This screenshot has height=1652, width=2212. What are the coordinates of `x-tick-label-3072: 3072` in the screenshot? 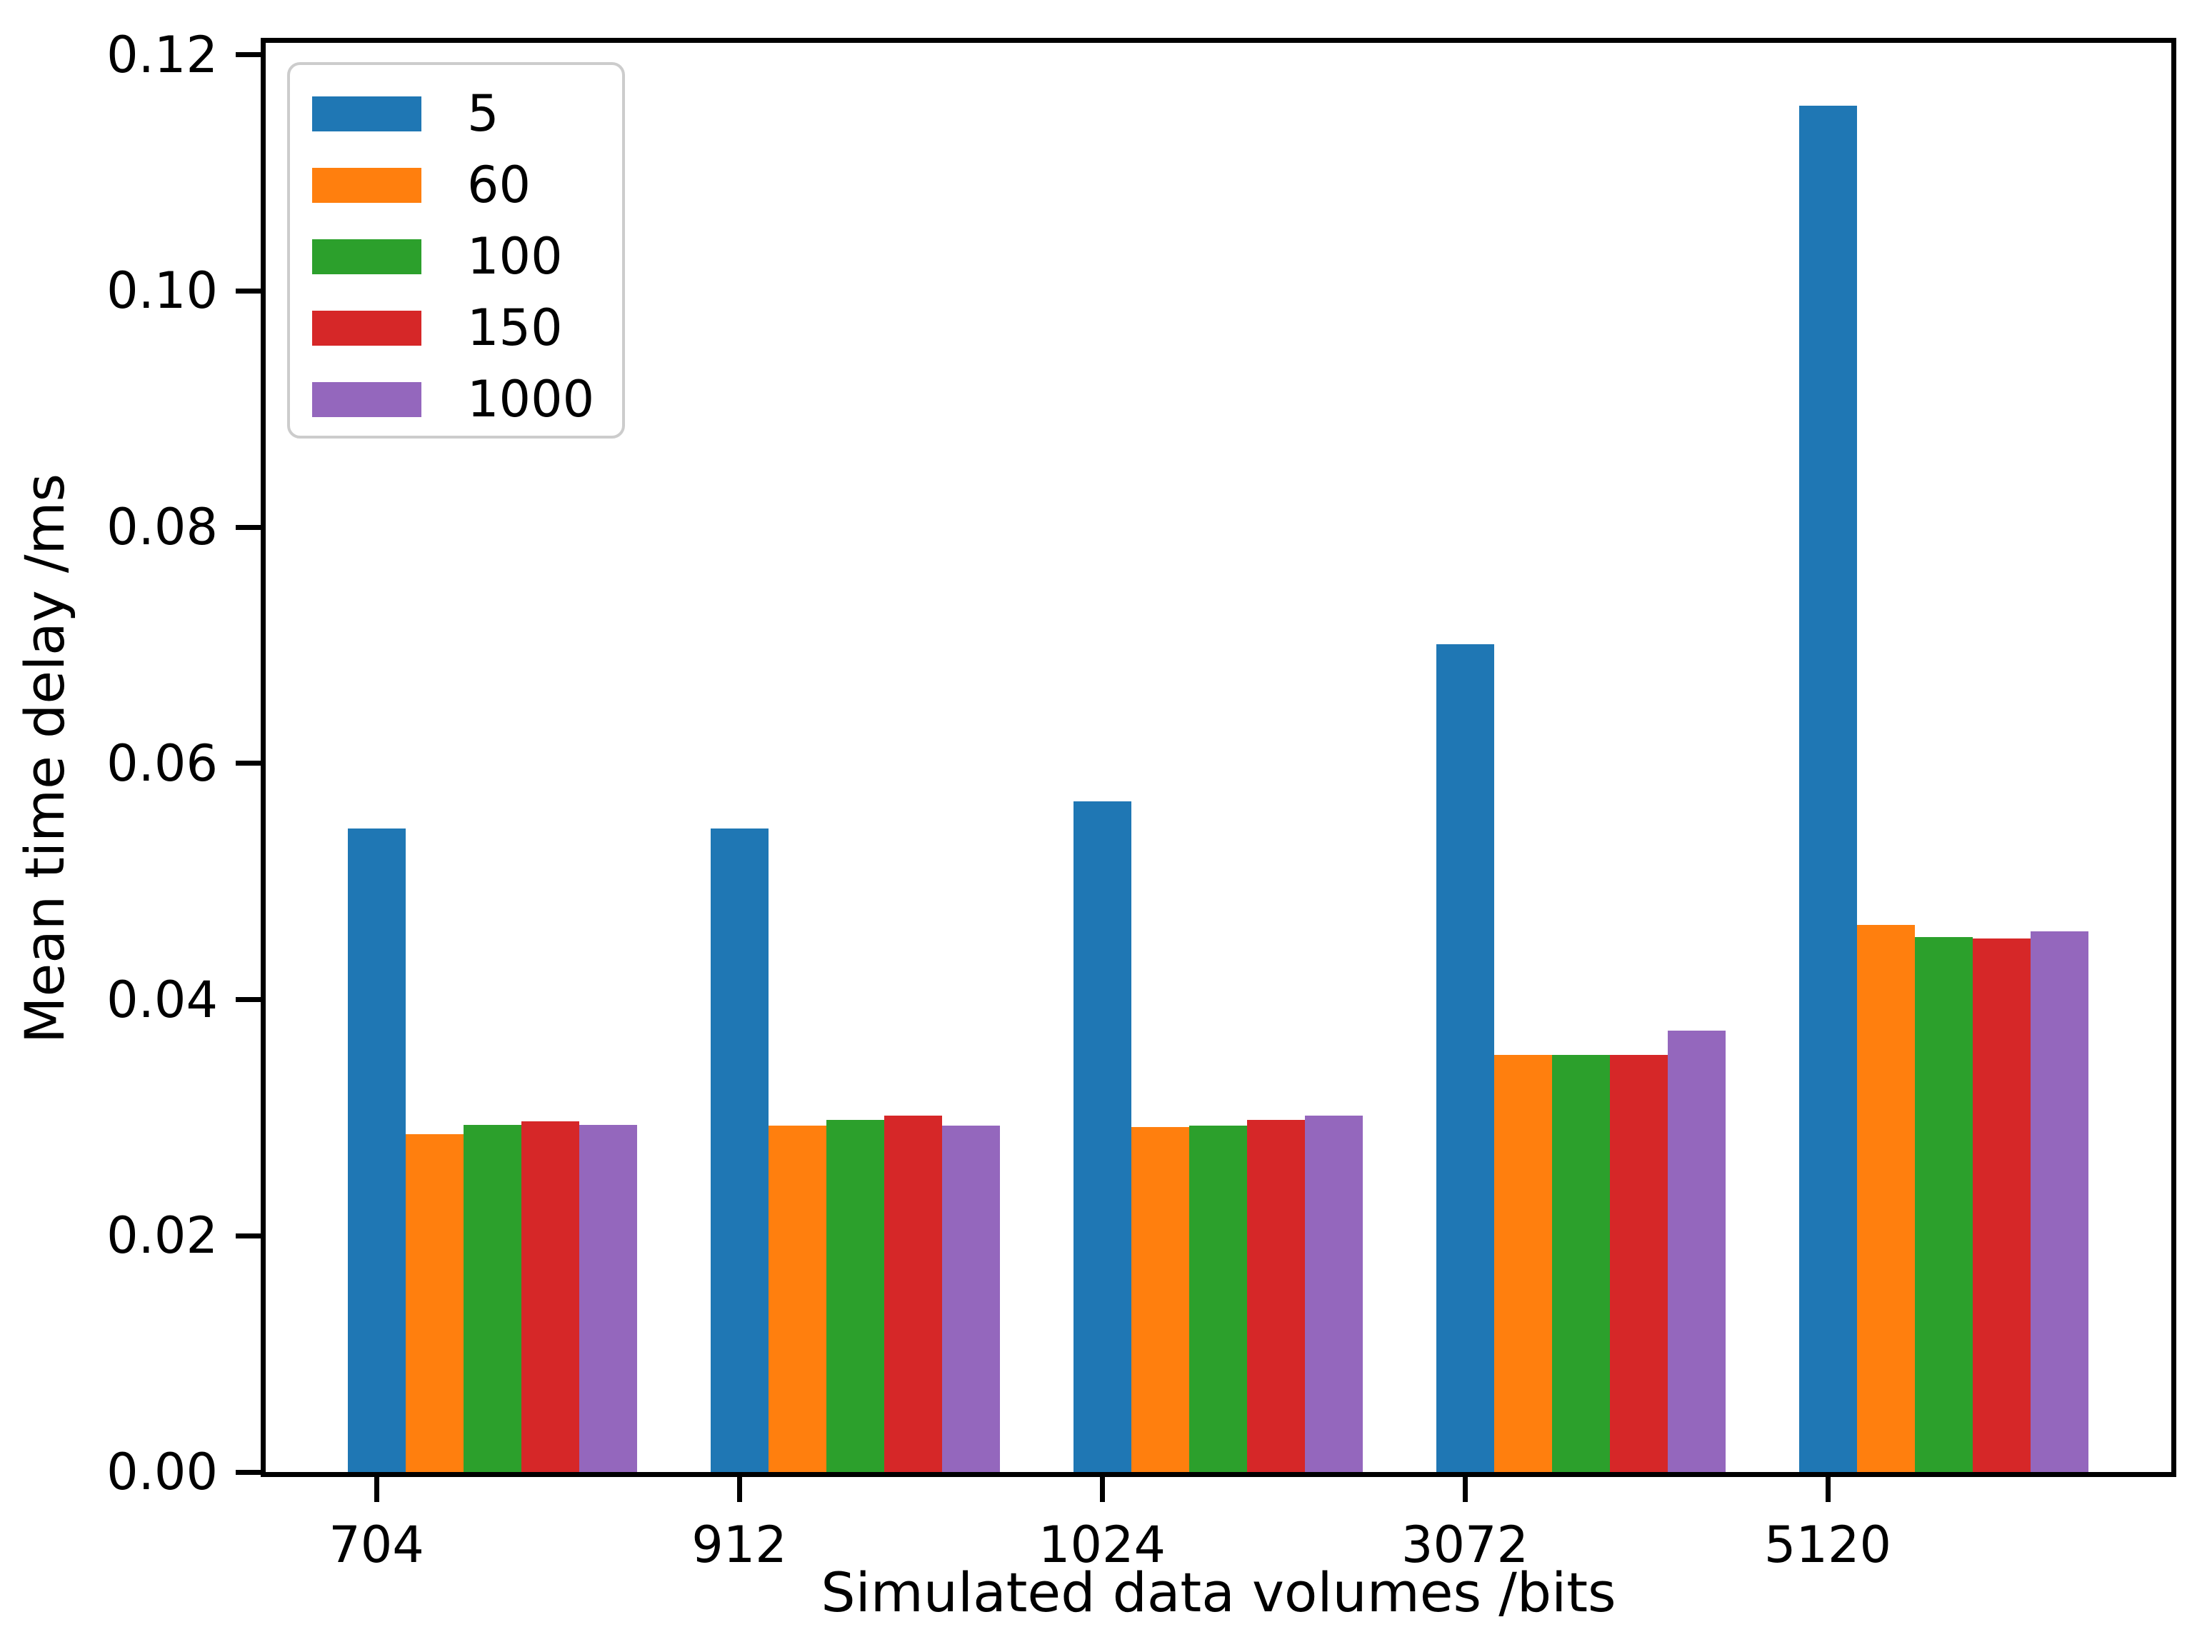 It's located at (1465, 1545).